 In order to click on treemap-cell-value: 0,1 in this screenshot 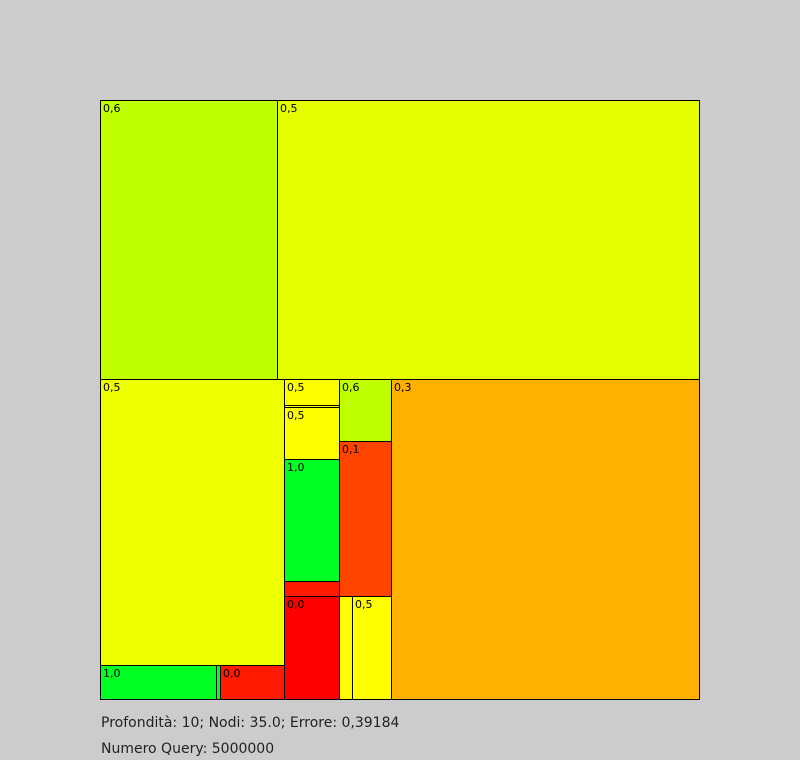, I will do `click(351, 449)`.